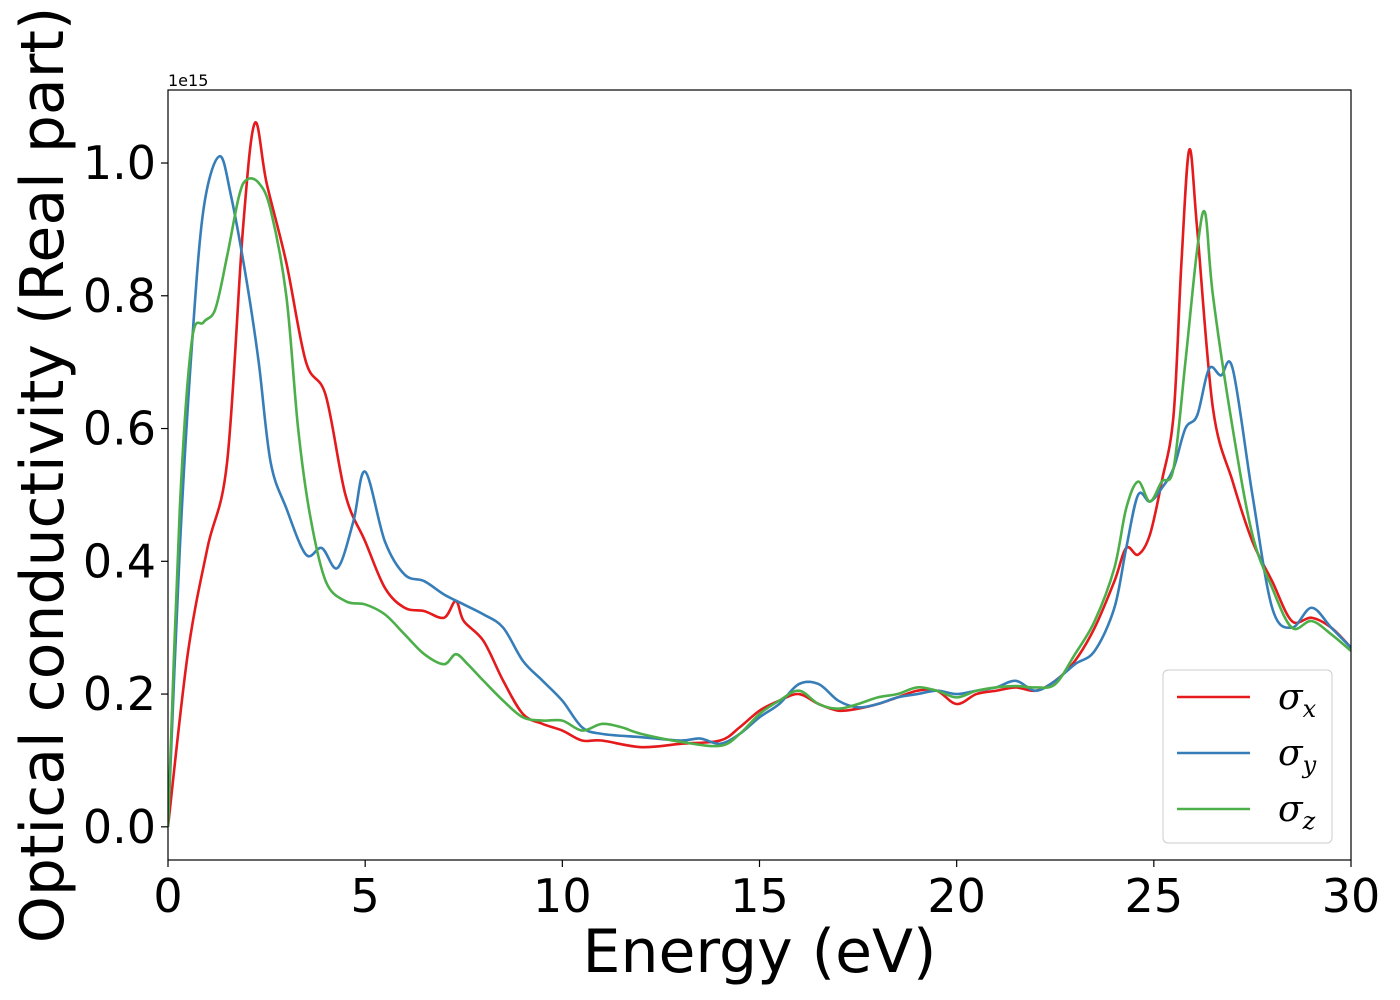 This screenshot has height=1000, width=1400. Describe the element at coordinates (760, 952) in the screenshot. I see `x-axis-label: Energy (eV)` at that location.